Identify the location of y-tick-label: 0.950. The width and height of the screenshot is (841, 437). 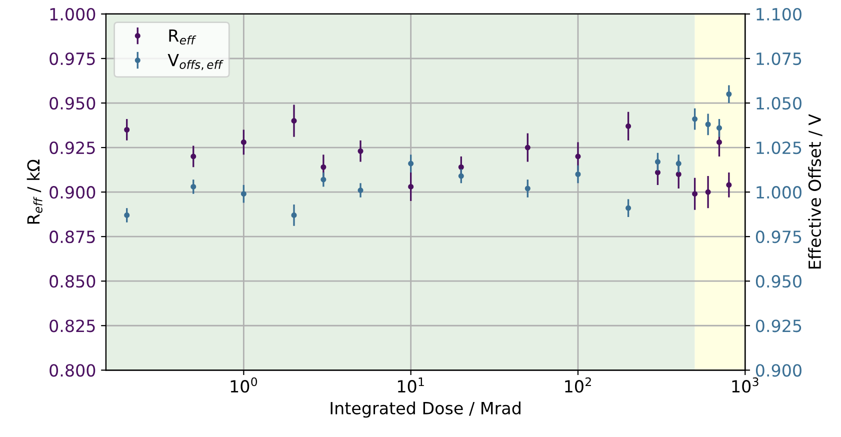
(73, 103).